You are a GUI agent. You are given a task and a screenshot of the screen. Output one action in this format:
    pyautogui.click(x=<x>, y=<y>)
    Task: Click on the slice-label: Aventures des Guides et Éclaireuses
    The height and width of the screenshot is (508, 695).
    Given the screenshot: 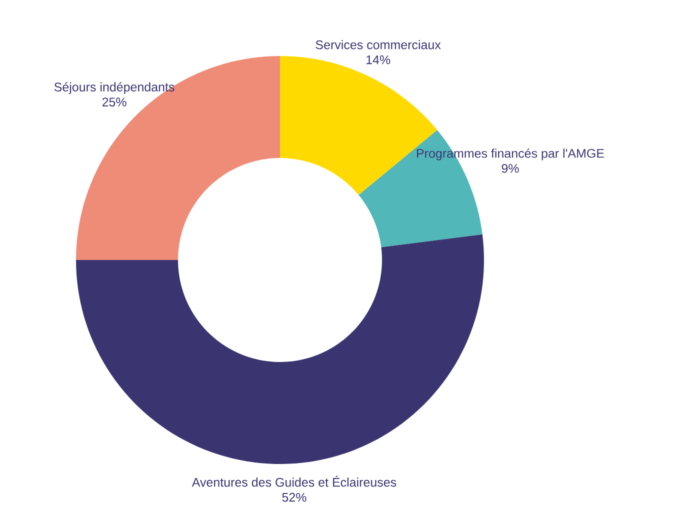 What is the action you would take?
    pyautogui.click(x=294, y=481)
    